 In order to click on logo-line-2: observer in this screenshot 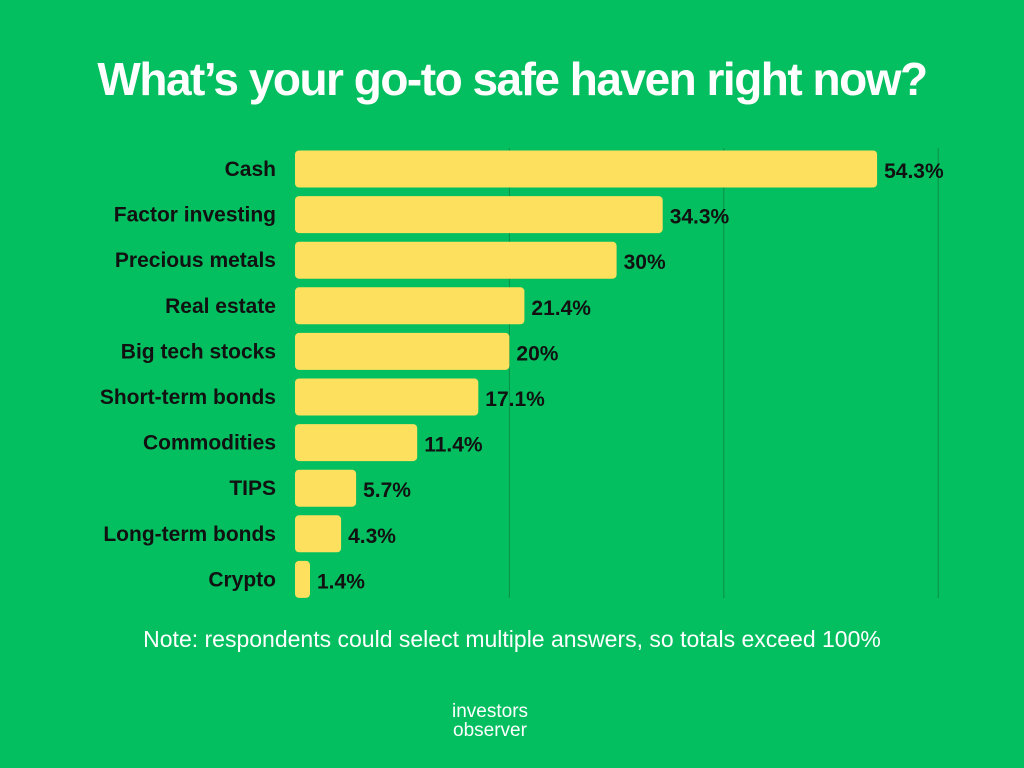, I will do `click(490, 730)`.